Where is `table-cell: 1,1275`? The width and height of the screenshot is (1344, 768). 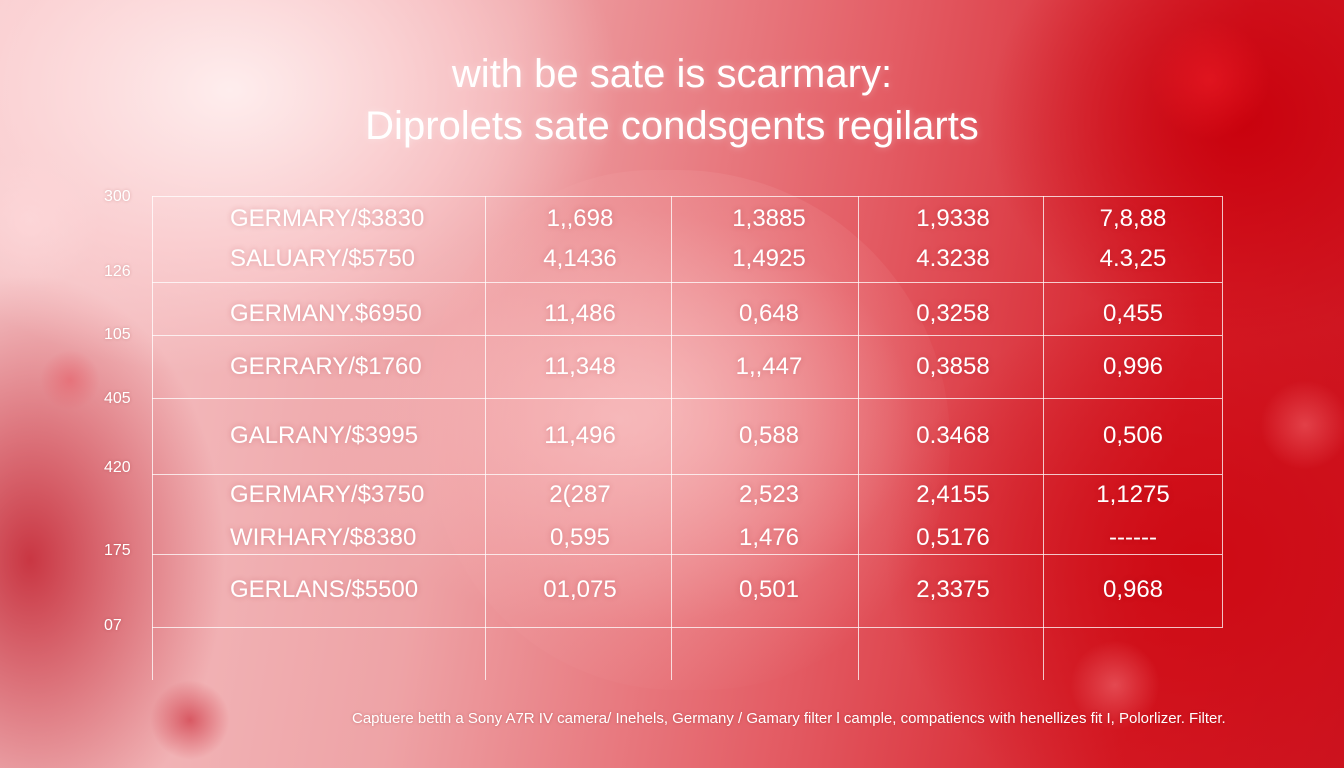
table-cell: 1,1275 is located at coordinates (1133, 494).